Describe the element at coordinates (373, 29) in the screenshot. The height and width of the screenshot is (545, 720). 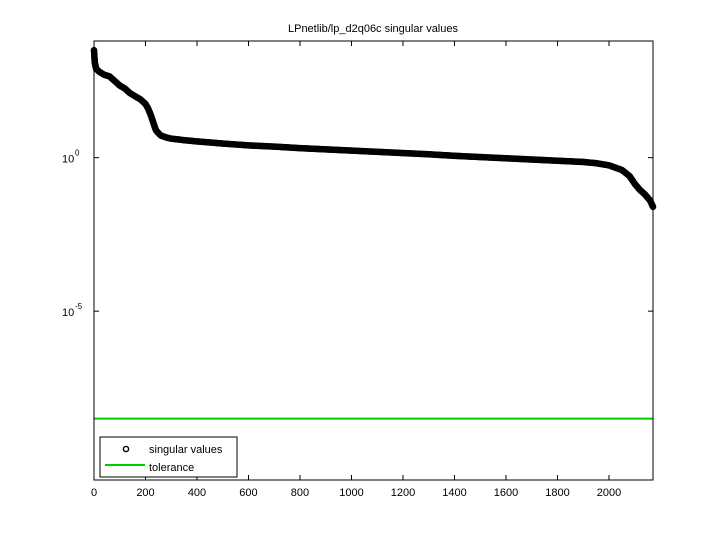
I see `chart-title: LPnetlib/lp_d2q06c singular values` at that location.